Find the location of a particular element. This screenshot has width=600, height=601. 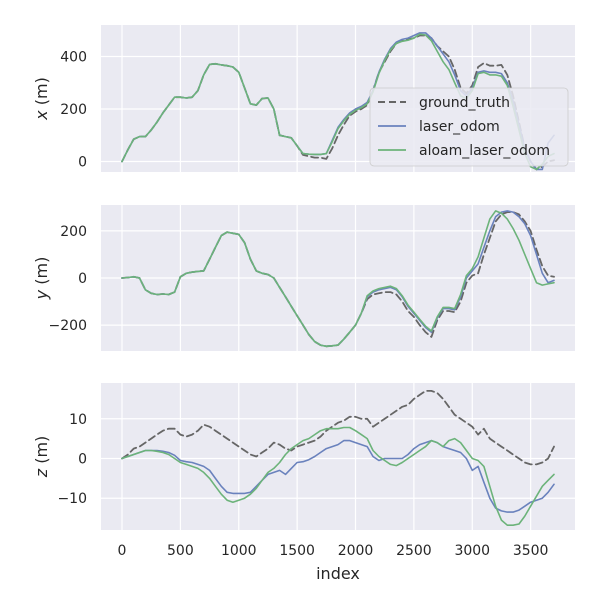

series-ground-truth is located at coordinates (338, 427).